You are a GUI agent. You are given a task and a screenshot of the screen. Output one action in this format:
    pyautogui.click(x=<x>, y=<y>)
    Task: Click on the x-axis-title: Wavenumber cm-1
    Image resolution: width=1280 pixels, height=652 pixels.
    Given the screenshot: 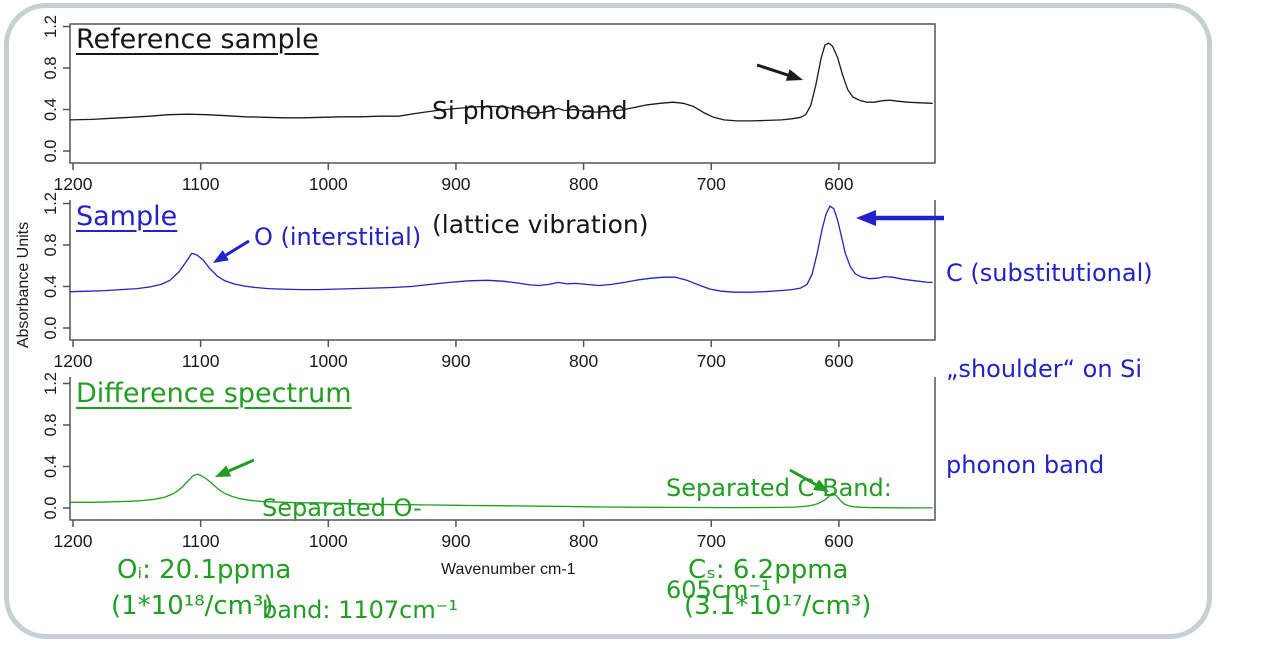 What is the action you would take?
    pyautogui.click(x=508, y=569)
    